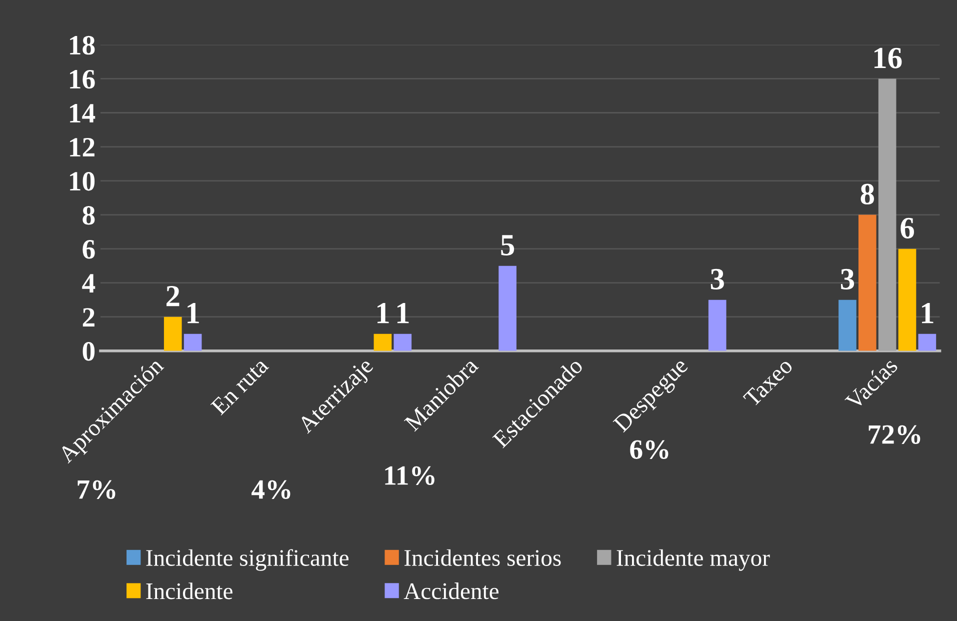 This screenshot has height=621, width=957. Describe the element at coordinates (88, 351) in the screenshot. I see `y-tick-label: 0` at that location.